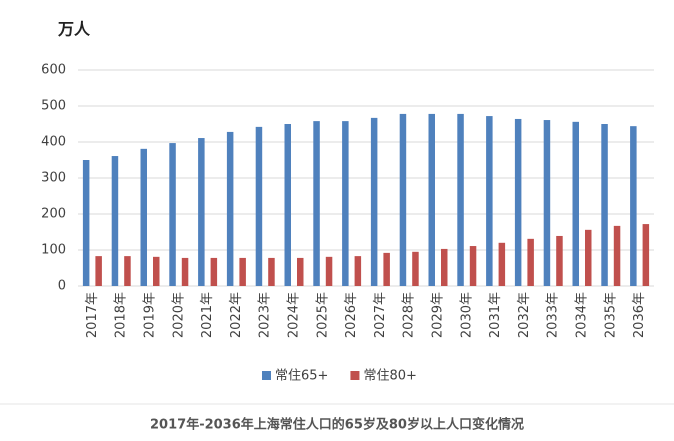 The image size is (674, 441). What do you see at coordinates (74, 29) in the screenshot?
I see `y-axis-label: 万人` at bounding box center [74, 29].